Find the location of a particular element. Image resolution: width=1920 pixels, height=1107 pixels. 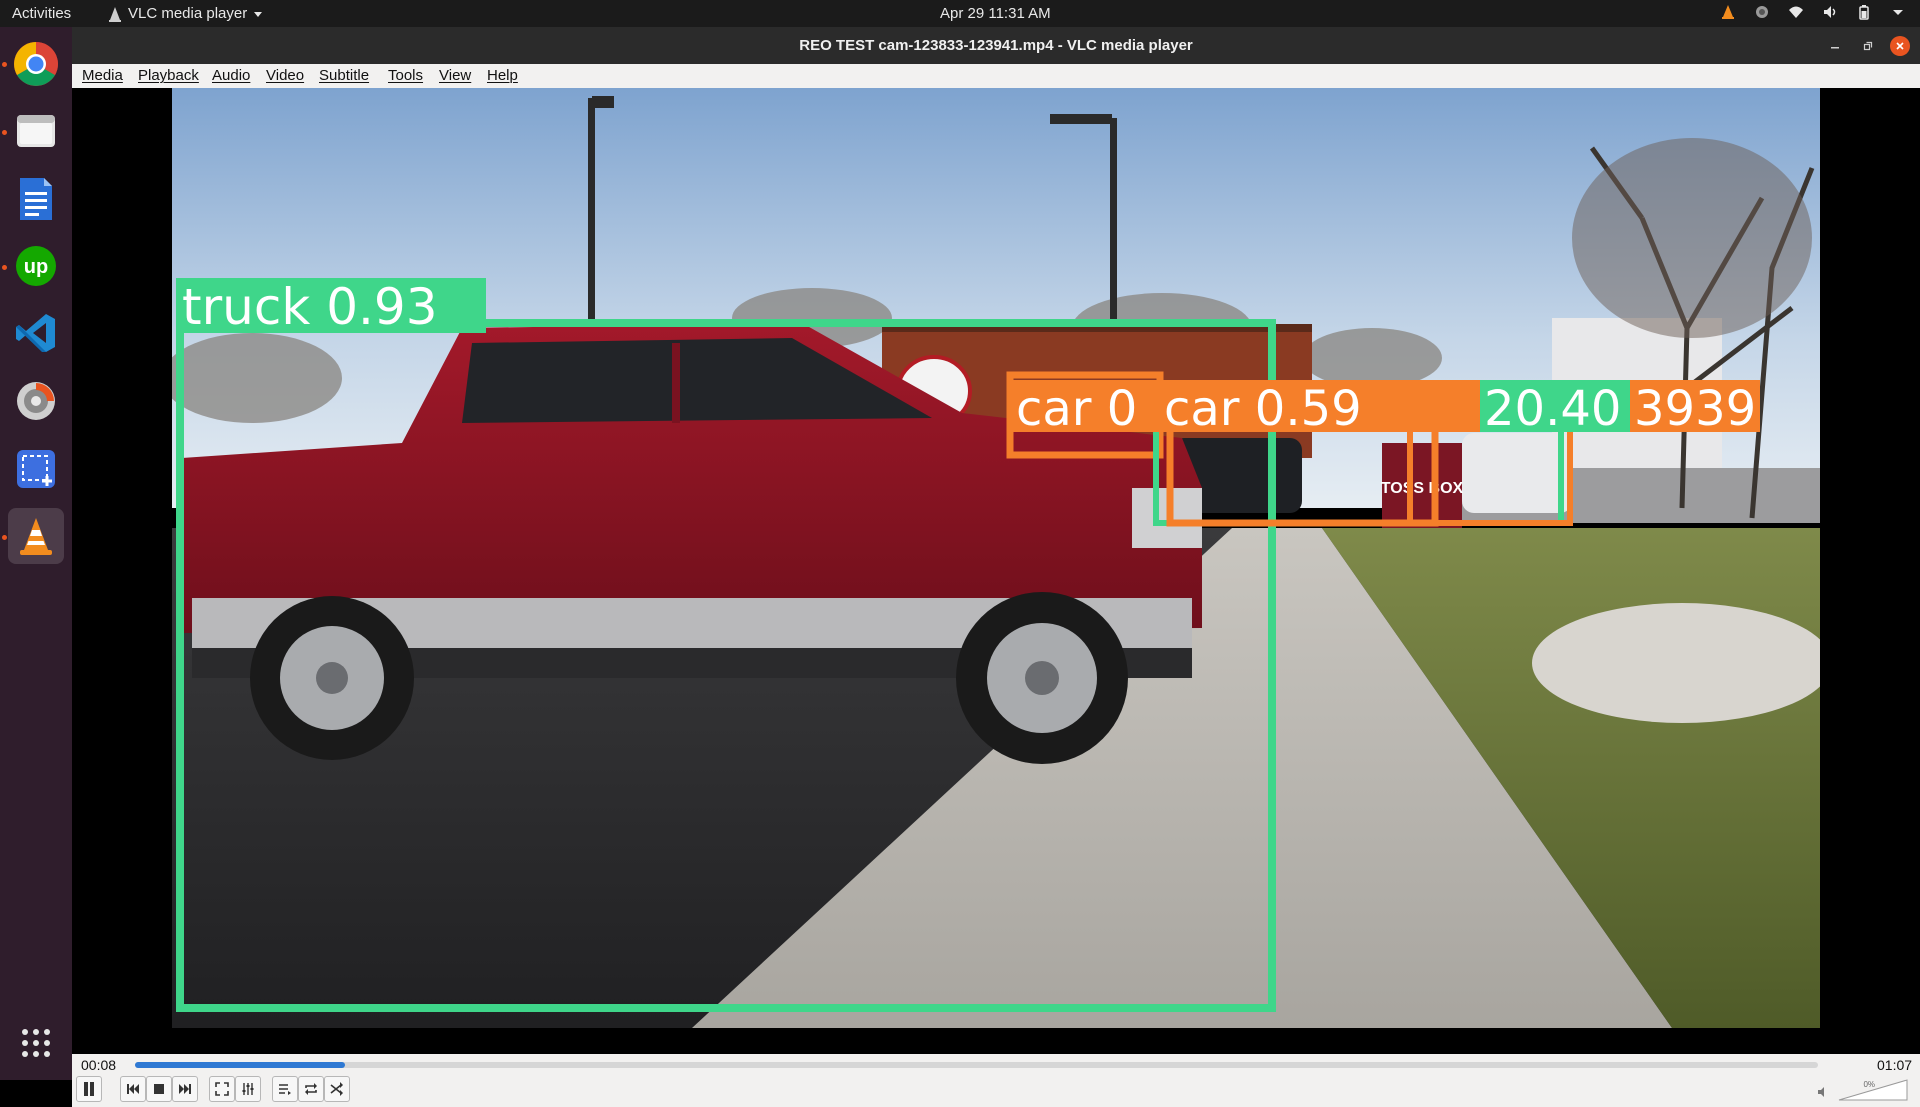

playlist-icon is located at coordinates (285, 1089).